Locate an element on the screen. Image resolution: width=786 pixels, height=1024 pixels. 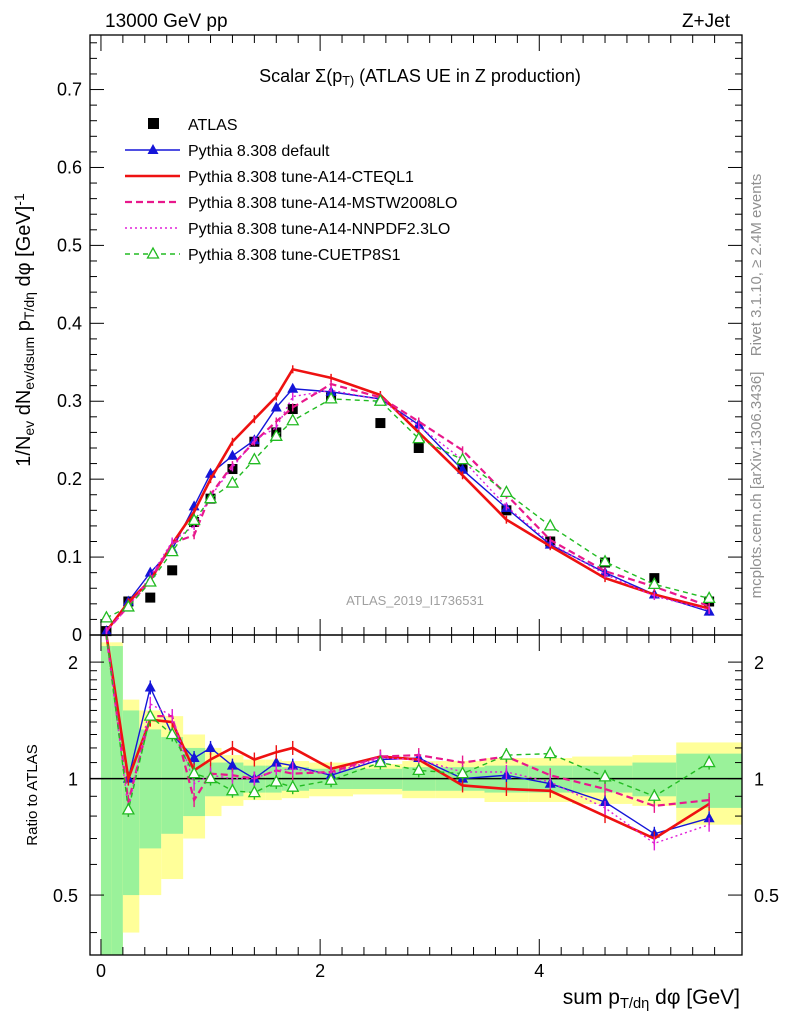
ratio-pythia-8-308-tune-cuetp8s1 is located at coordinates (410, 725).